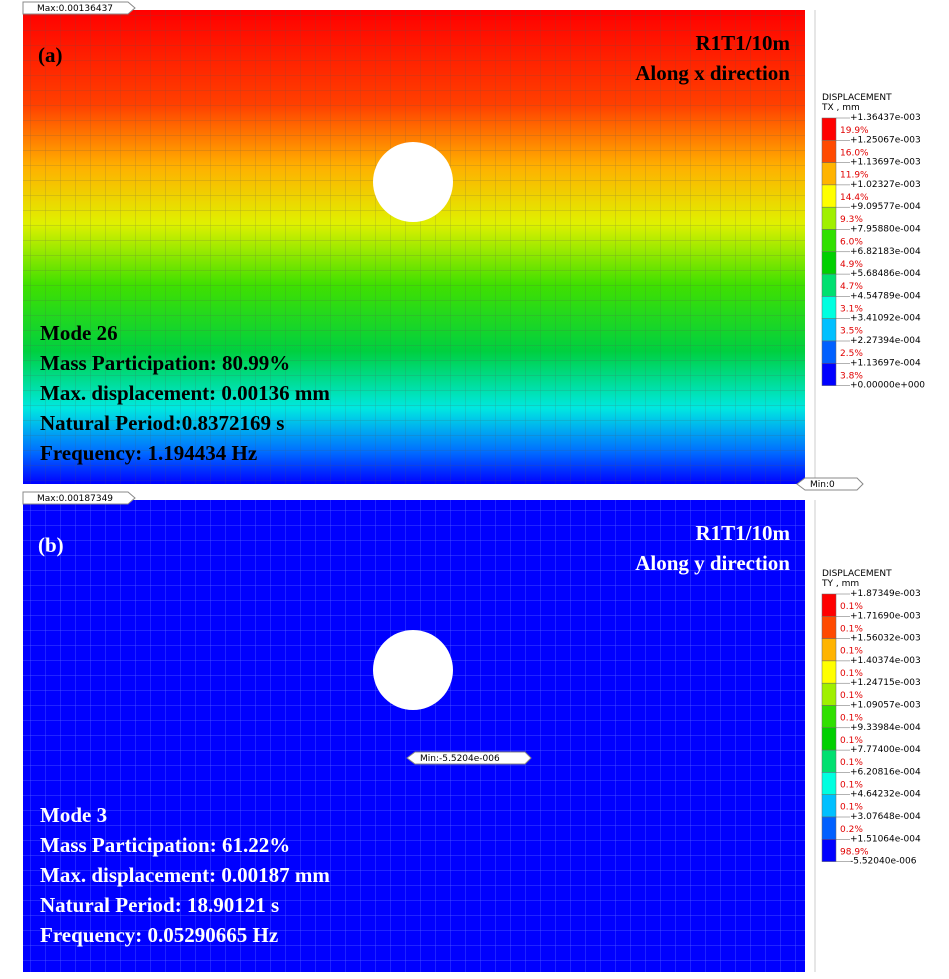  Describe the element at coordinates (165, 845) in the screenshot. I see `info-line: Mass Participation: 61.22%` at that location.